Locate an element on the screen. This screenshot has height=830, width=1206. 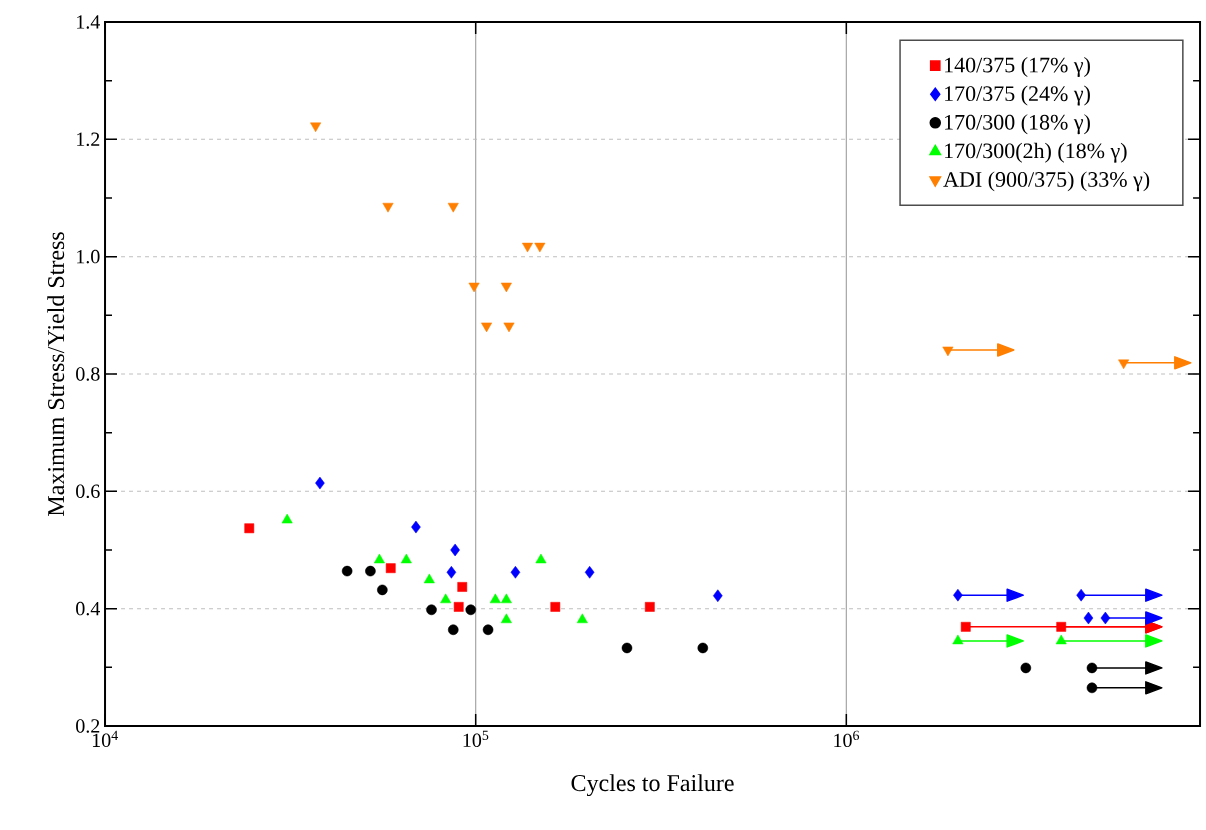
y-tick-label: 1.0 is located at coordinates (88, 256).